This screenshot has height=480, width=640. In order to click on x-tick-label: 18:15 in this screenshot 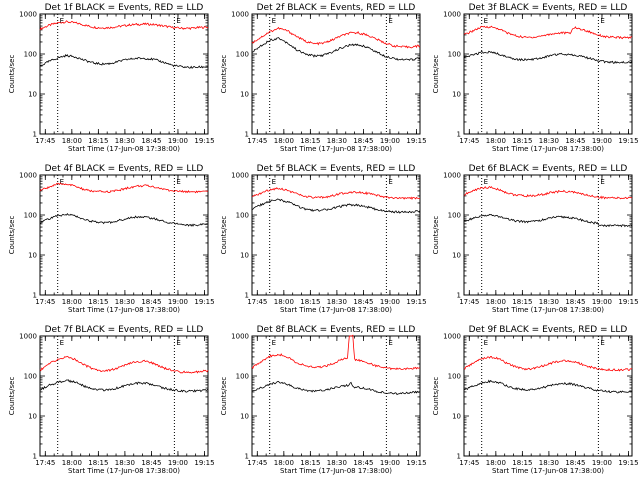, I will do `click(98, 302)`.